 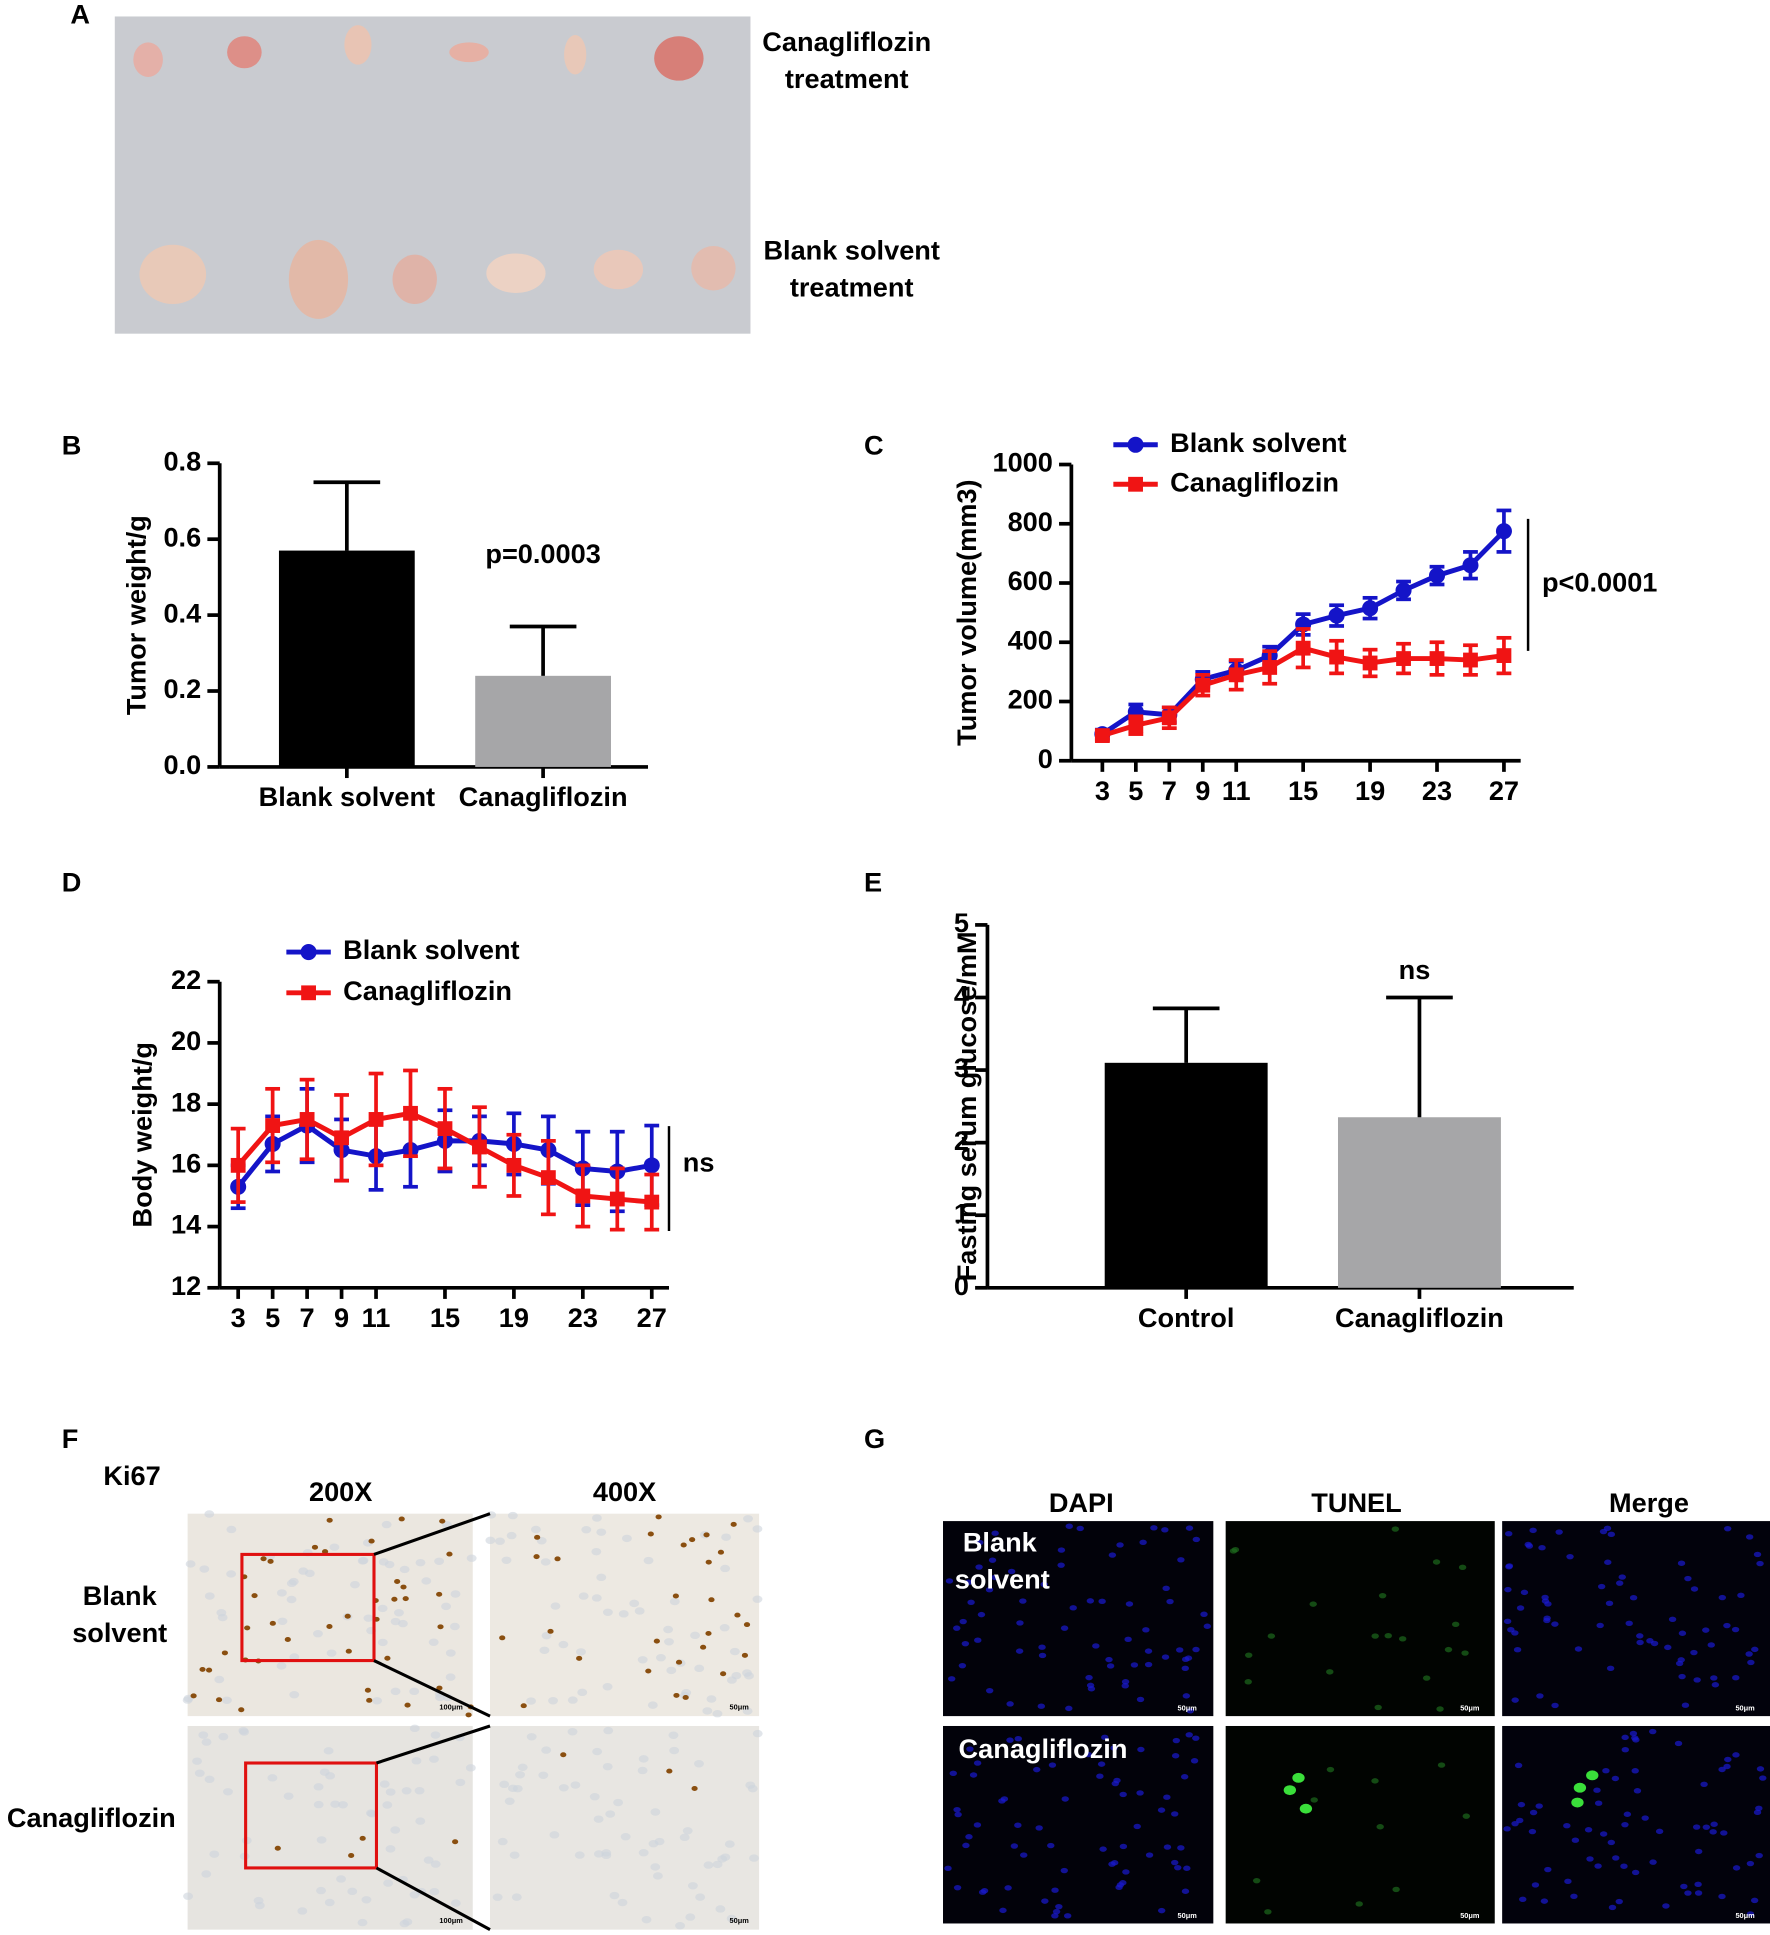 What do you see at coordinates (91, 1817) in the screenshot?
I see `row-label: Canagliflozin` at bounding box center [91, 1817].